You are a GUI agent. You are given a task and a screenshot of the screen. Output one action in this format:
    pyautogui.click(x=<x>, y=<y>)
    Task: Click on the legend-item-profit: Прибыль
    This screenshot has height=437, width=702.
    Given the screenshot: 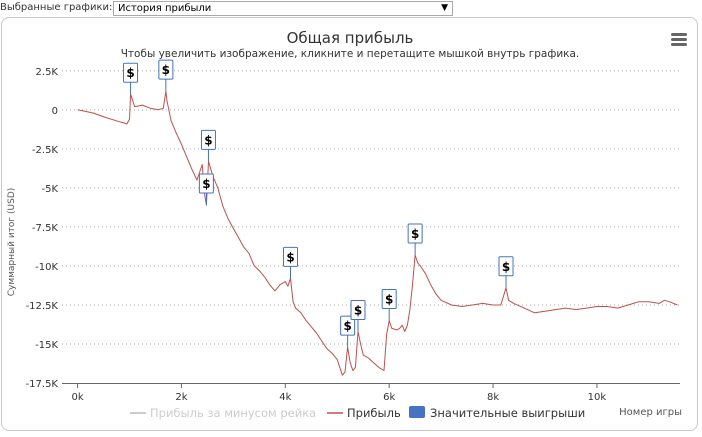 What is the action you would take?
    pyautogui.click(x=364, y=413)
    